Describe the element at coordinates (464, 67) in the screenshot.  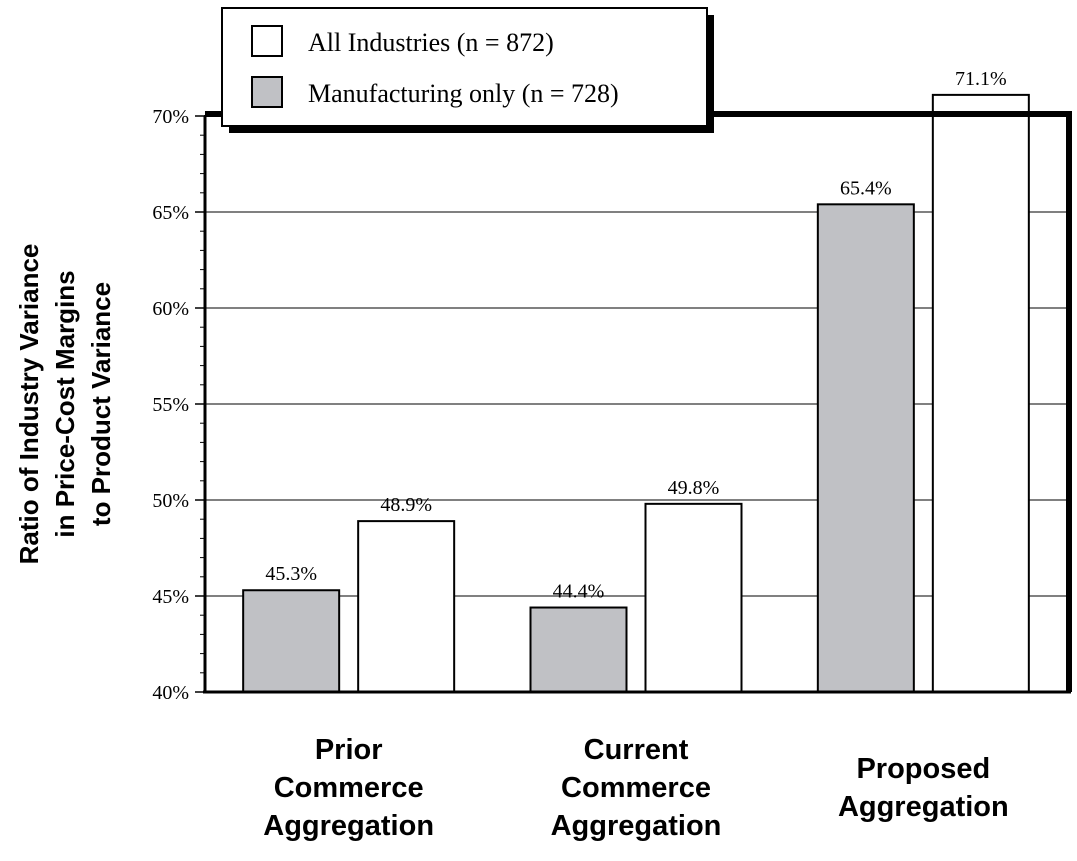
I see `legend-box` at that location.